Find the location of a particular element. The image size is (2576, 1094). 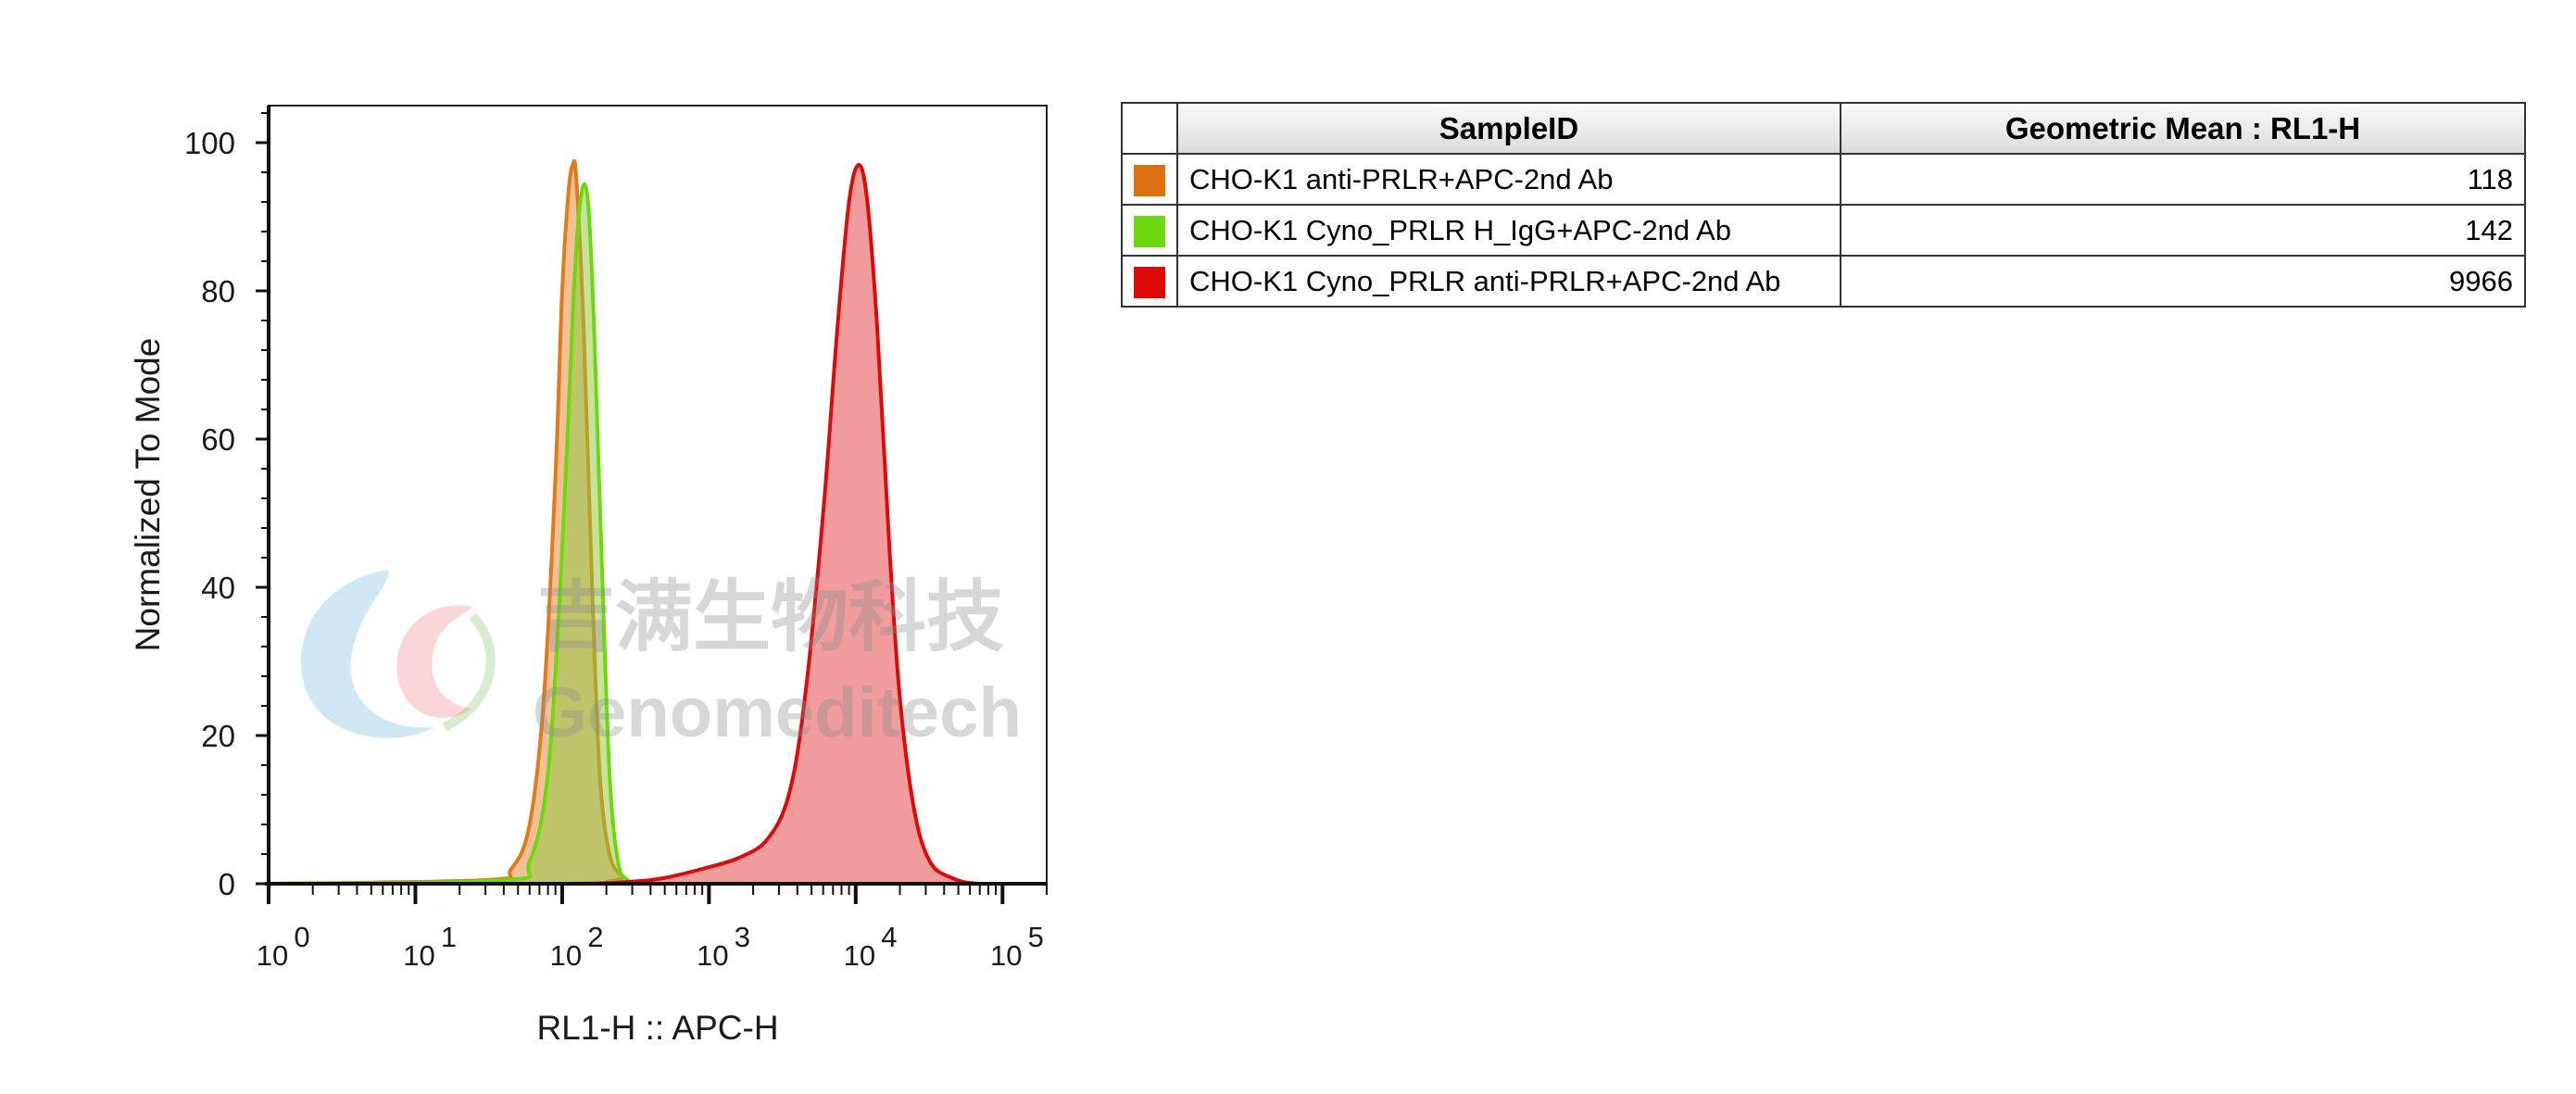

legend-header-value: Geometric Mean : RL1-H is located at coordinates (2183, 128).